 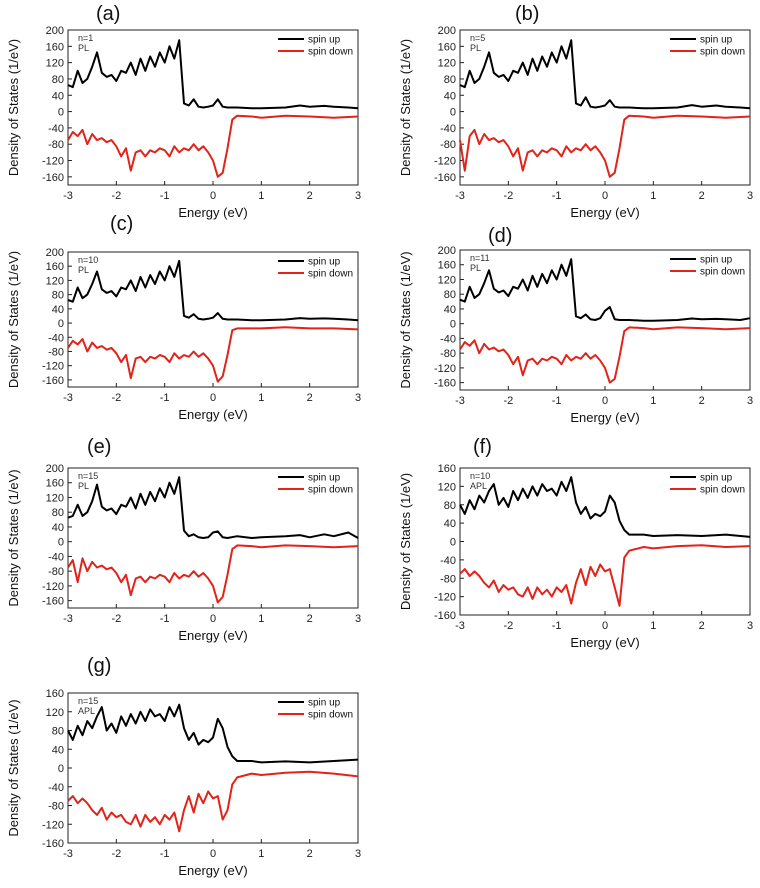 I want to click on panel-label: (c), so click(x=121, y=224).